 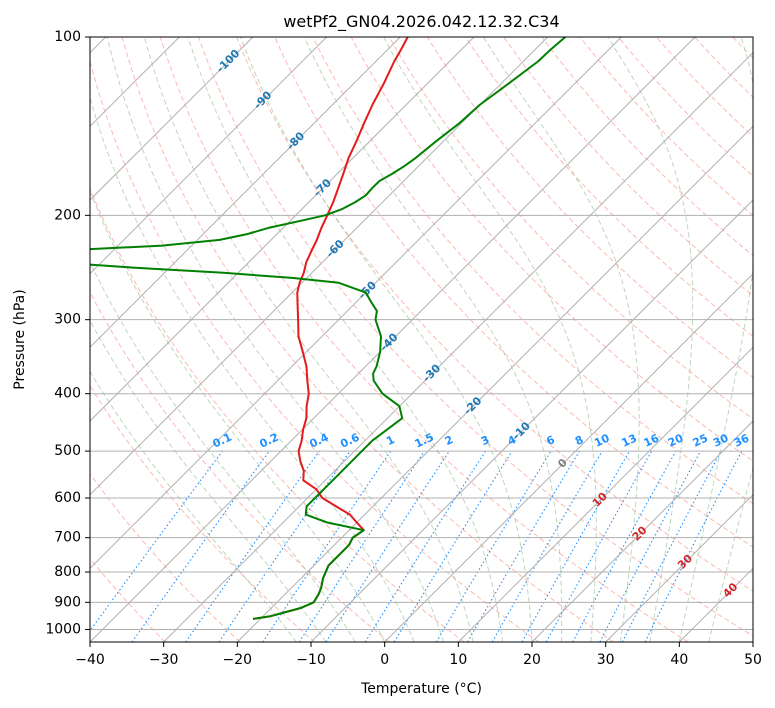 What do you see at coordinates (238, 660) in the screenshot?
I see `x-tick-label: −20` at bounding box center [238, 660].